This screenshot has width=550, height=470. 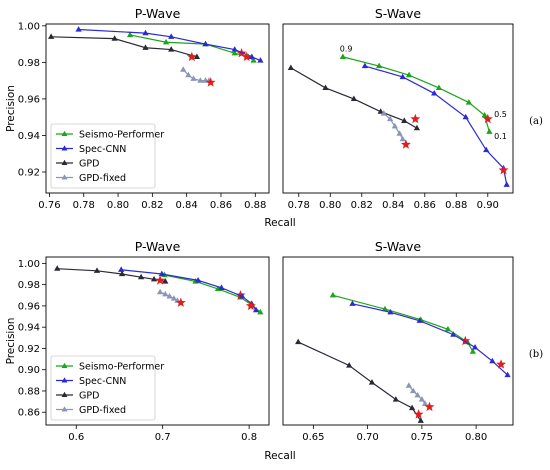 What do you see at coordinates (29, 172) in the screenshot?
I see `y-tick-label: 0.92` at bounding box center [29, 172].